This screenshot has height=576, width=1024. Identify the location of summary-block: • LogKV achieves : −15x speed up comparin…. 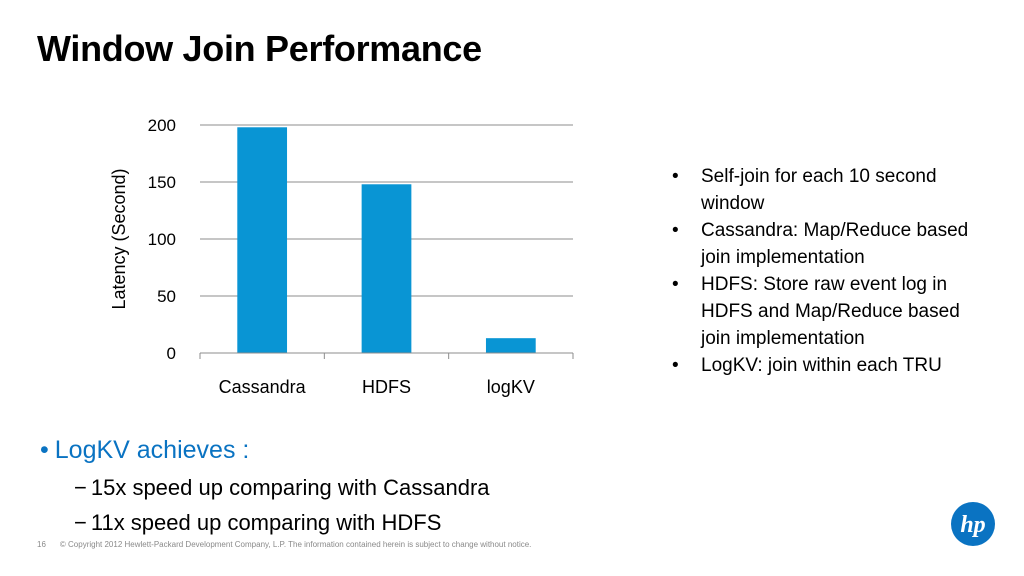
(265, 487).